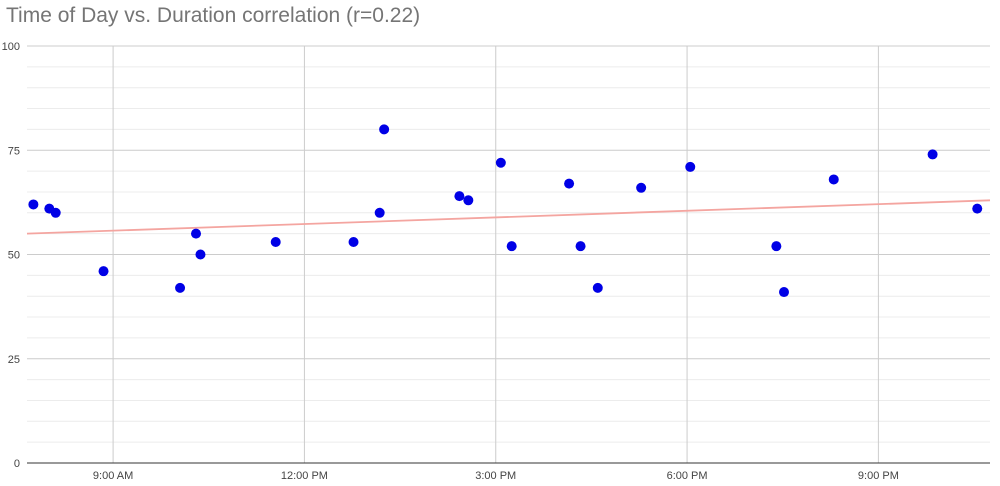 This screenshot has height=486, width=1000. Describe the element at coordinates (304, 476) in the screenshot. I see `x-tick-label: 12:00 PM` at that location.